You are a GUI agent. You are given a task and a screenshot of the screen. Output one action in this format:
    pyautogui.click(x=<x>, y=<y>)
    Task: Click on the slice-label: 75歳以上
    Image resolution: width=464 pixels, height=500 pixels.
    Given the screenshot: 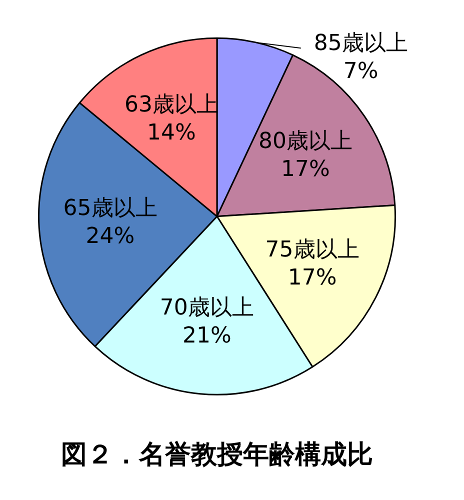 What is the action you would take?
    pyautogui.click(x=312, y=250)
    